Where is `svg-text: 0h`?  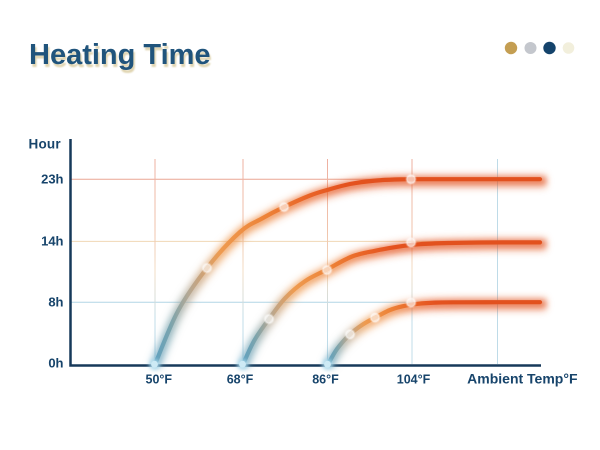
svg-text: 0h is located at coordinates (55, 363).